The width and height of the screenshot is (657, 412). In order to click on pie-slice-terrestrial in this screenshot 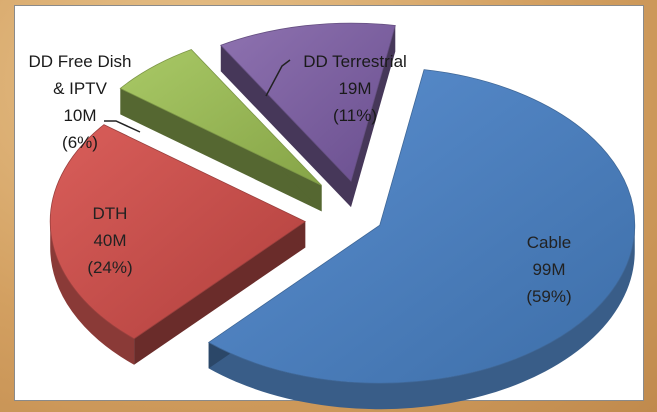, I will do `click(308, 115)`.